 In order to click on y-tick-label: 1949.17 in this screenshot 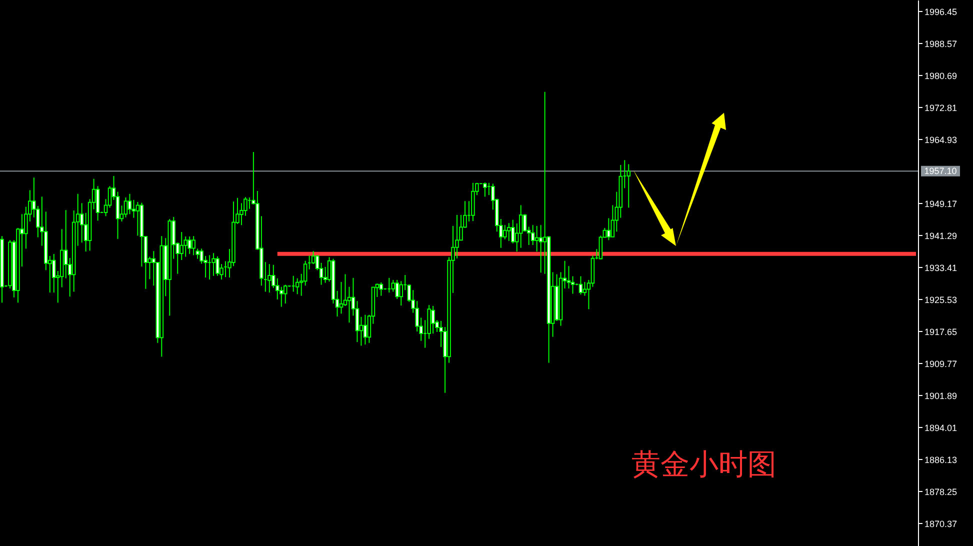, I will do `click(941, 203)`.